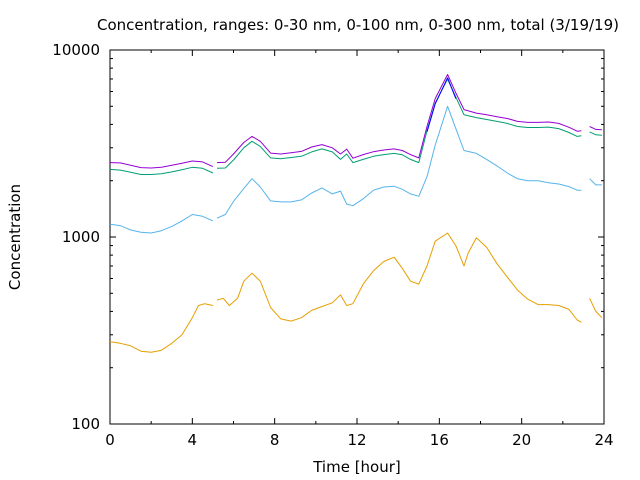  I want to click on x-tick-label: 8, so click(275, 440).